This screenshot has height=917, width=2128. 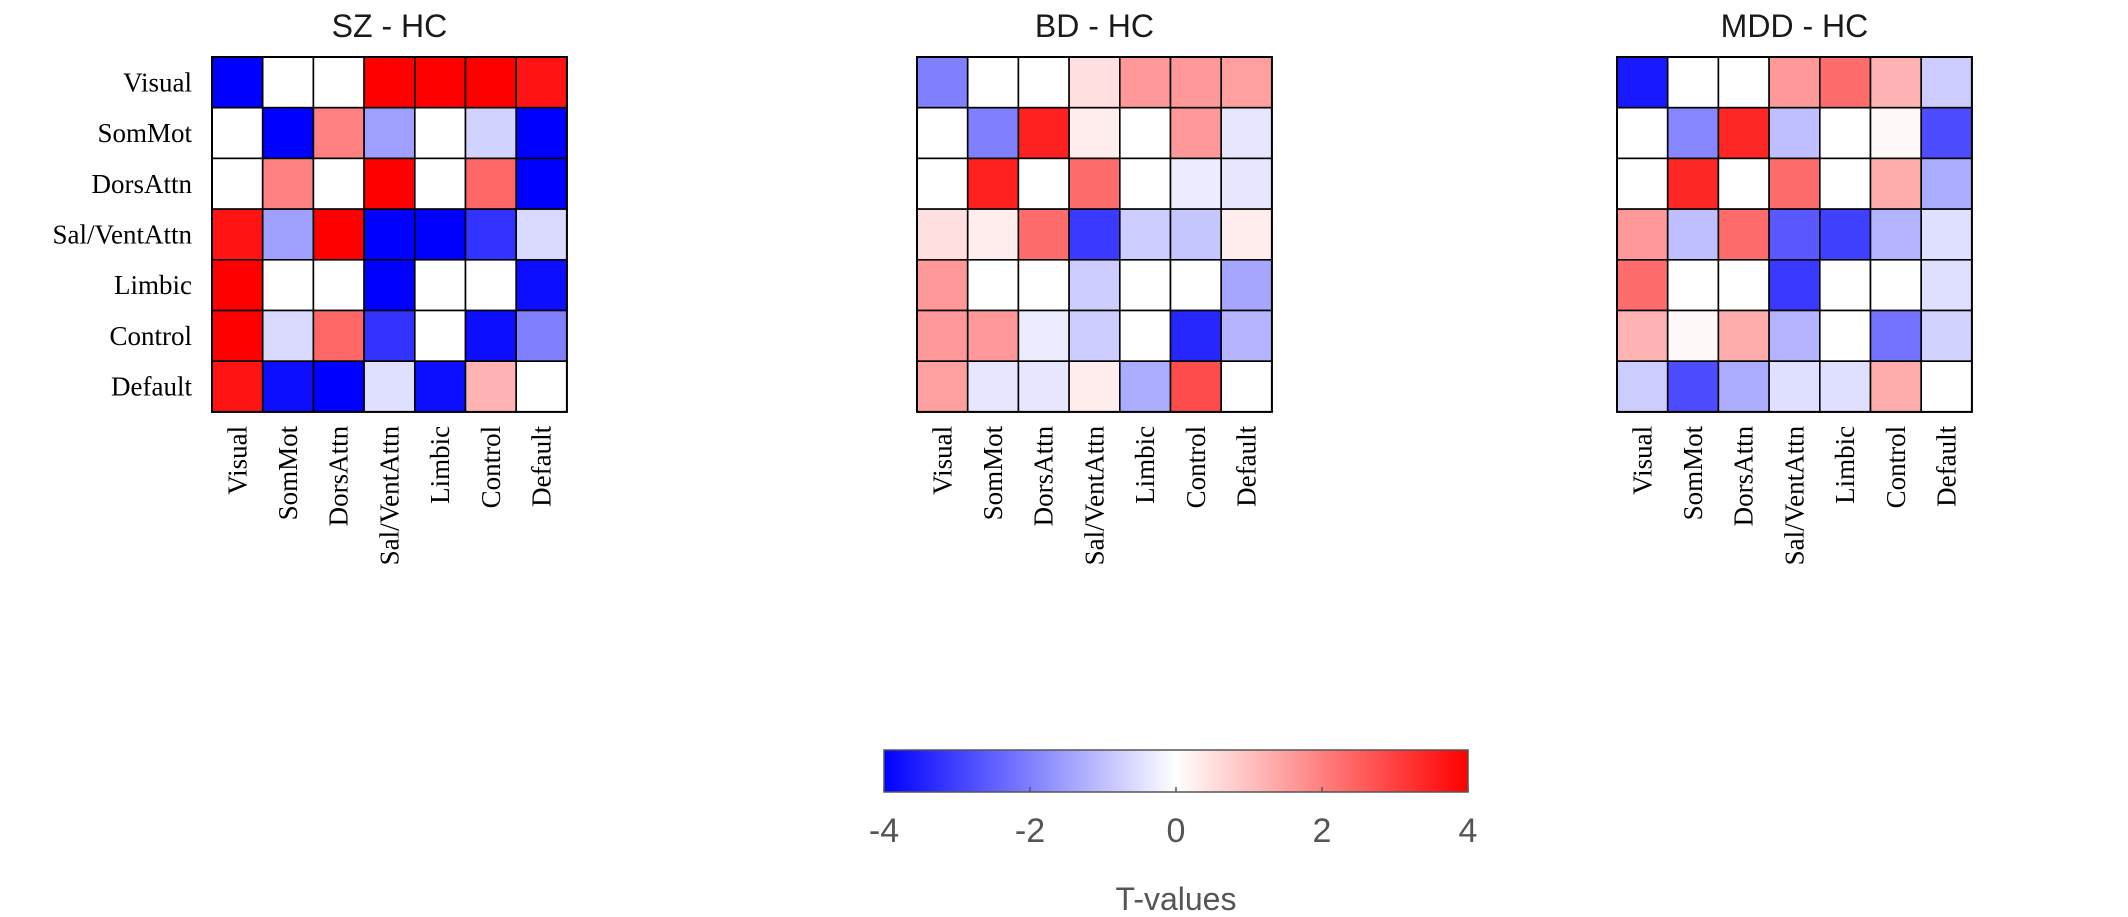 I want to click on panel-title: BD - HC, so click(x=1094, y=26).